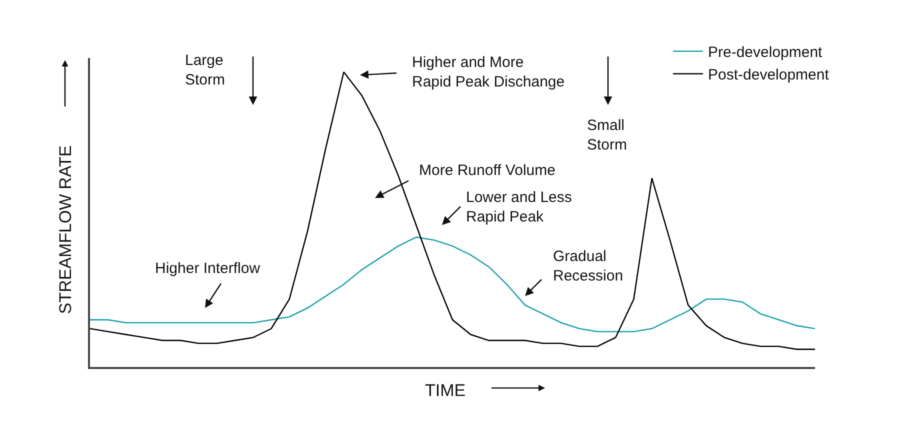 The width and height of the screenshot is (912, 425). I want to click on annotation: Small Storm, so click(607, 135).